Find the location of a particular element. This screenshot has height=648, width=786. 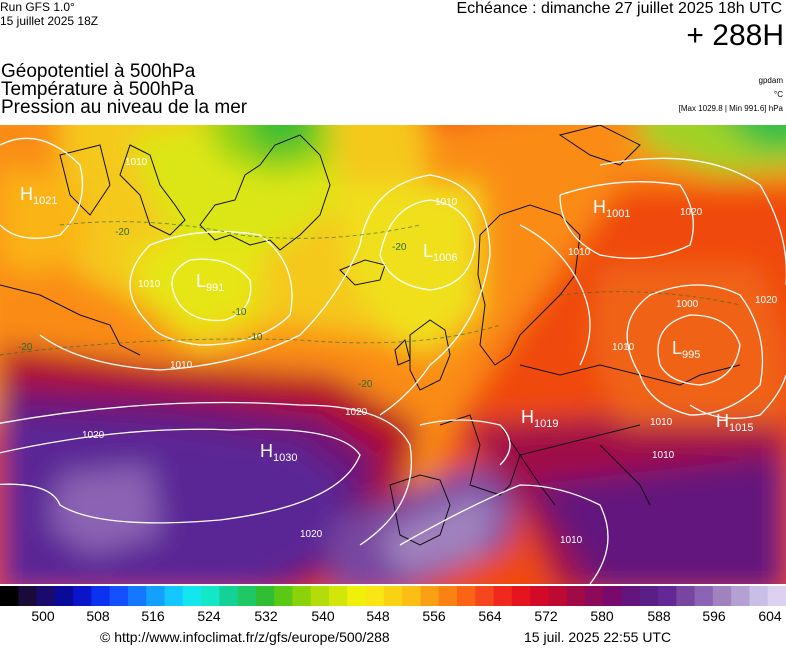

scale-tick-label: 548 is located at coordinates (378, 616).